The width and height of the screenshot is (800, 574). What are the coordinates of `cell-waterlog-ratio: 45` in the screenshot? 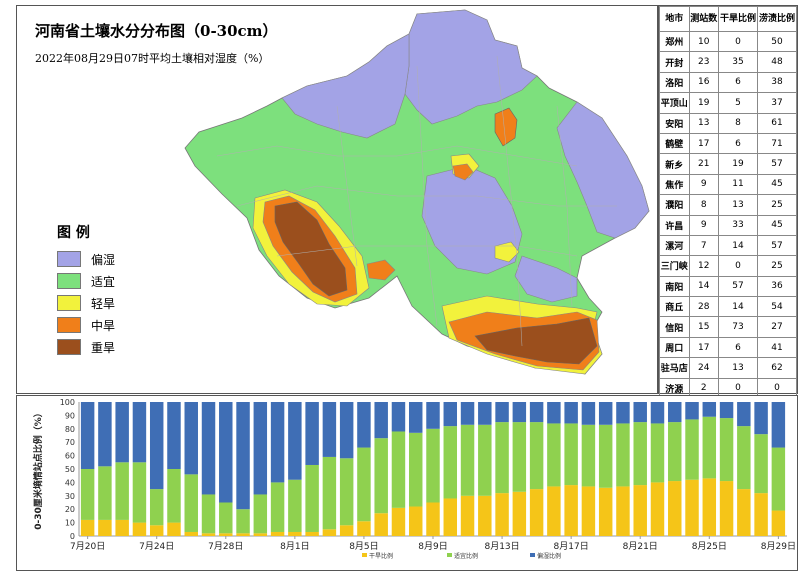 It's located at (777, 225).